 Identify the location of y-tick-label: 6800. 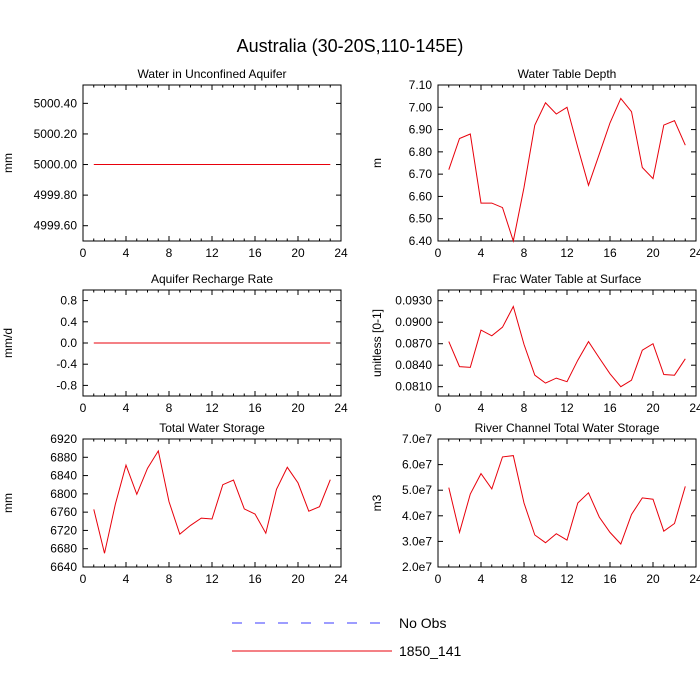
(63, 494).